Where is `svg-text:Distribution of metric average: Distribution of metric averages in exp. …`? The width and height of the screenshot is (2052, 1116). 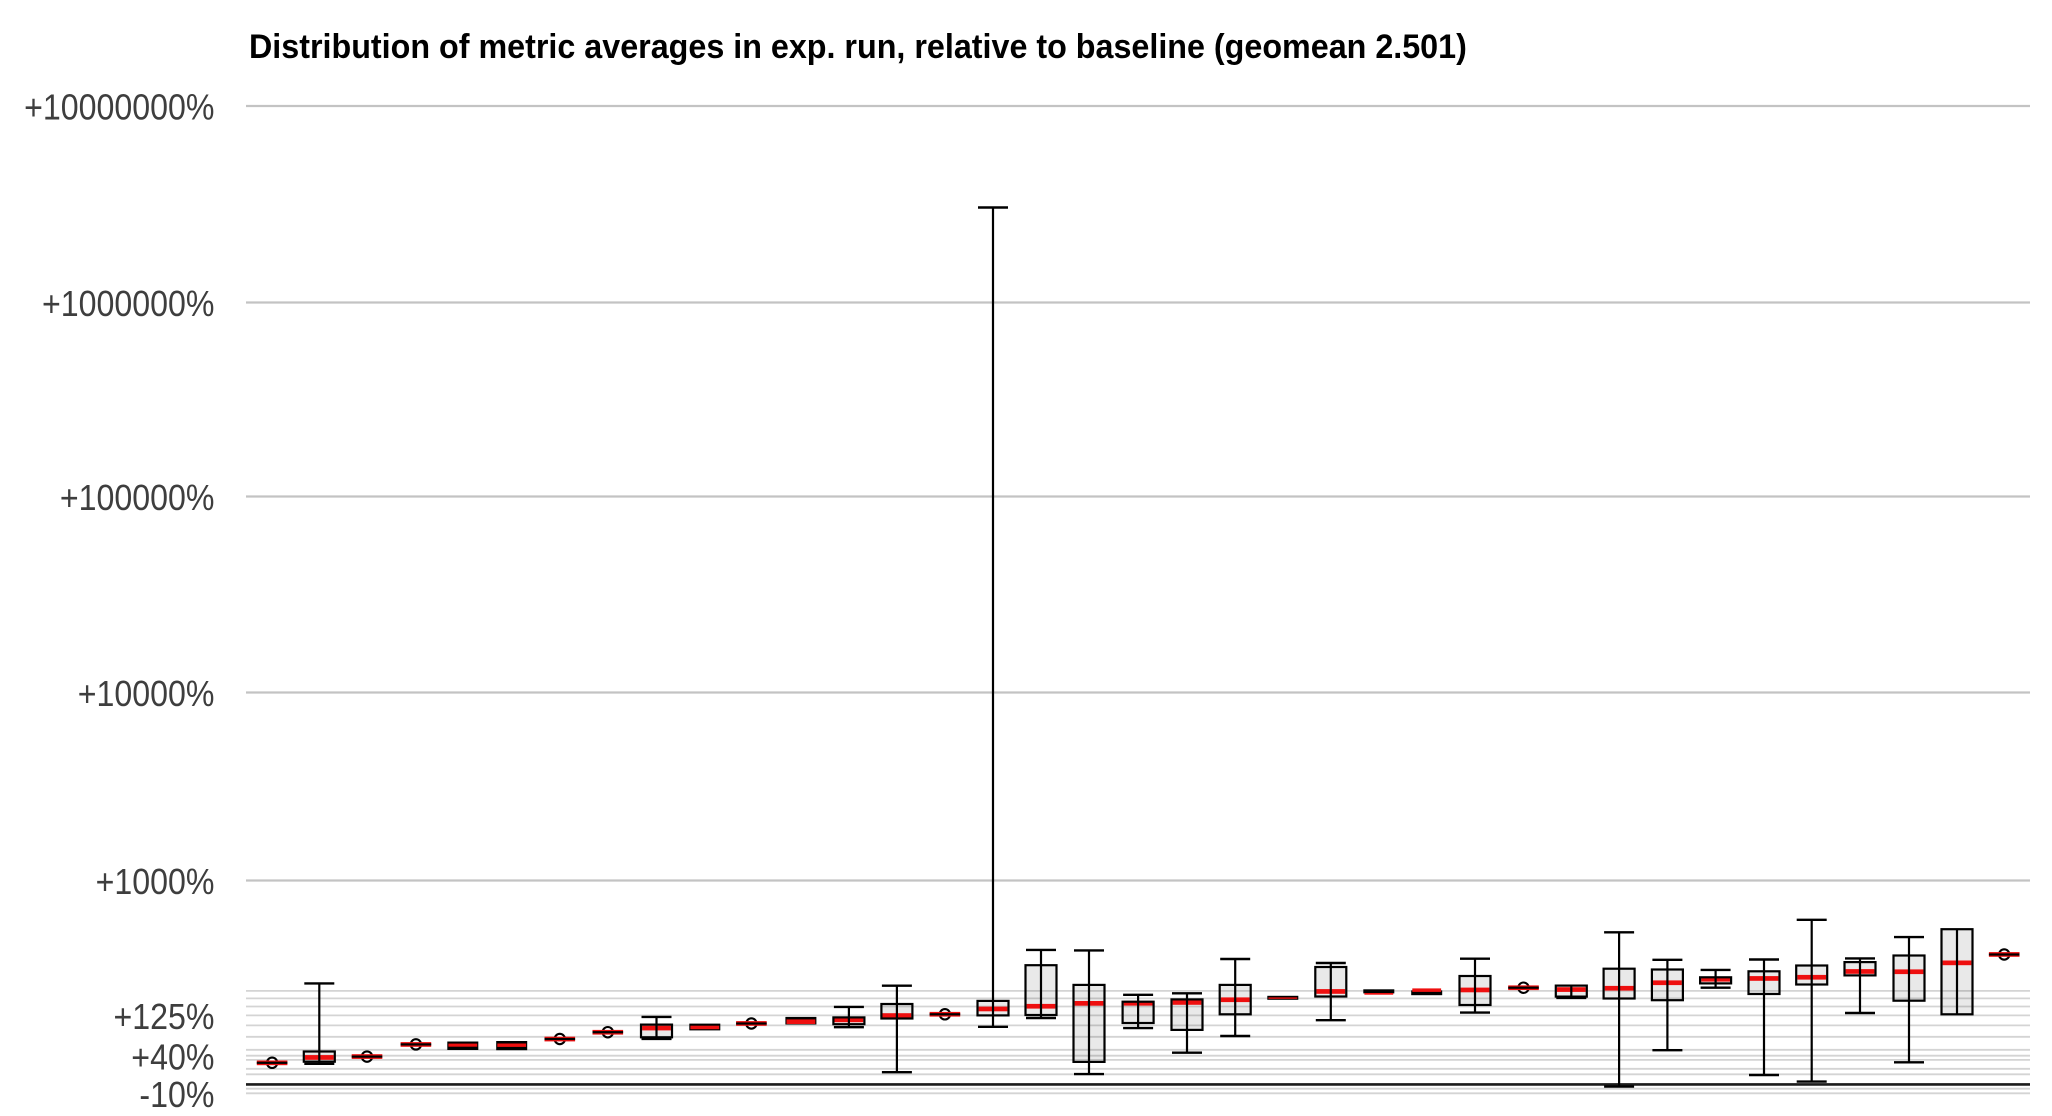
svg-text:Distribution of metric average: Distribution of metric averages in exp. … is located at coordinates (858, 47).